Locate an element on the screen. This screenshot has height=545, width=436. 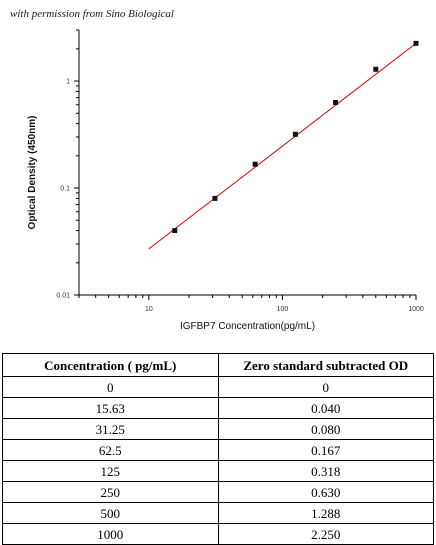
header-od: Zero standard subtracted OD is located at coordinates (325, 365).